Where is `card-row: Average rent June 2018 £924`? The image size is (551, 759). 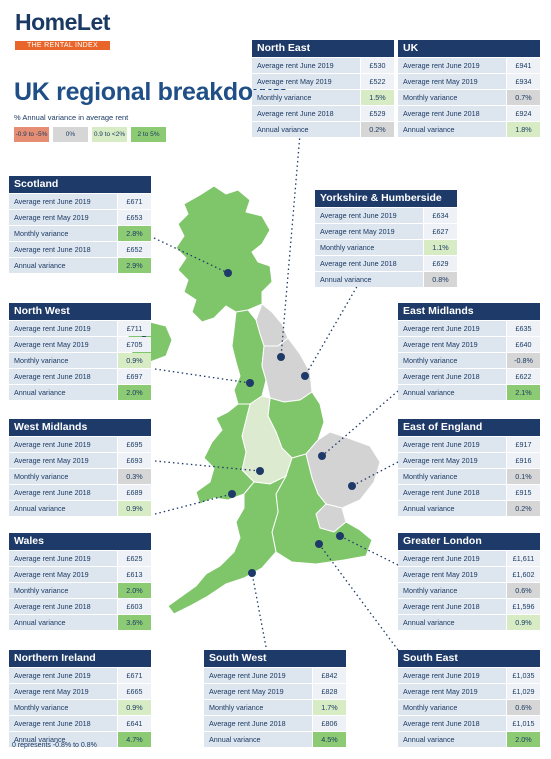
card-row: Average rent June 2018 £924 is located at coordinates (469, 113).